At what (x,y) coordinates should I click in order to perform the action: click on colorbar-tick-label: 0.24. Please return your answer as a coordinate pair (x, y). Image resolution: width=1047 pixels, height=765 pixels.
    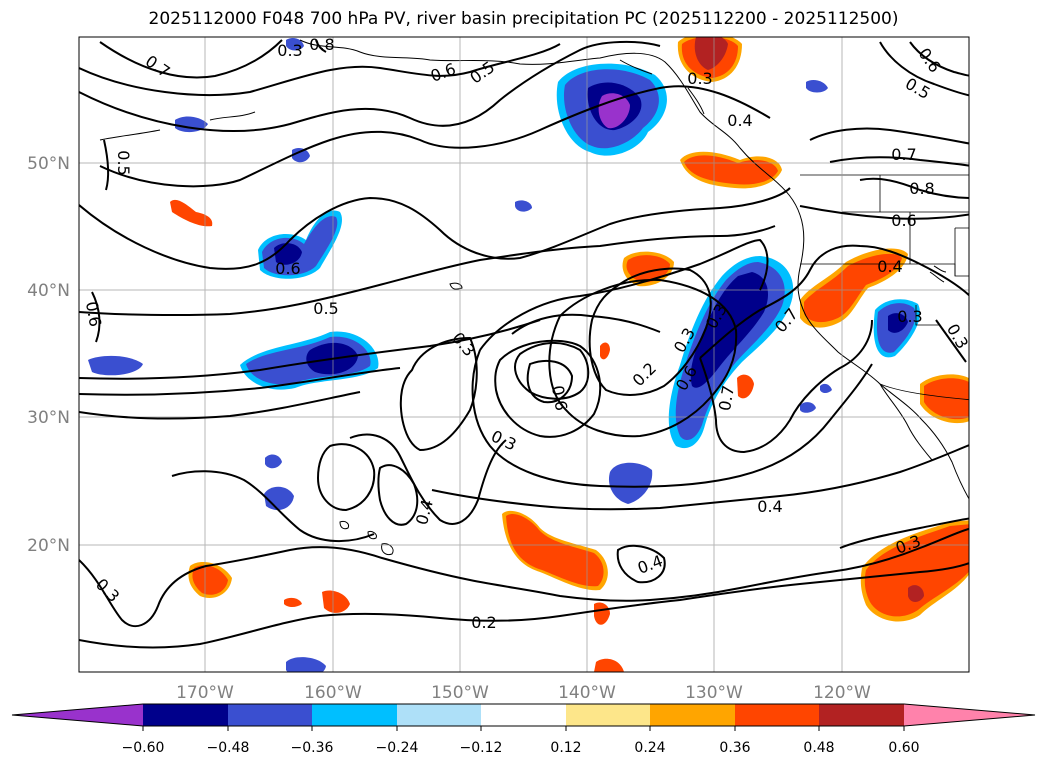
    Looking at the image, I should click on (649, 748).